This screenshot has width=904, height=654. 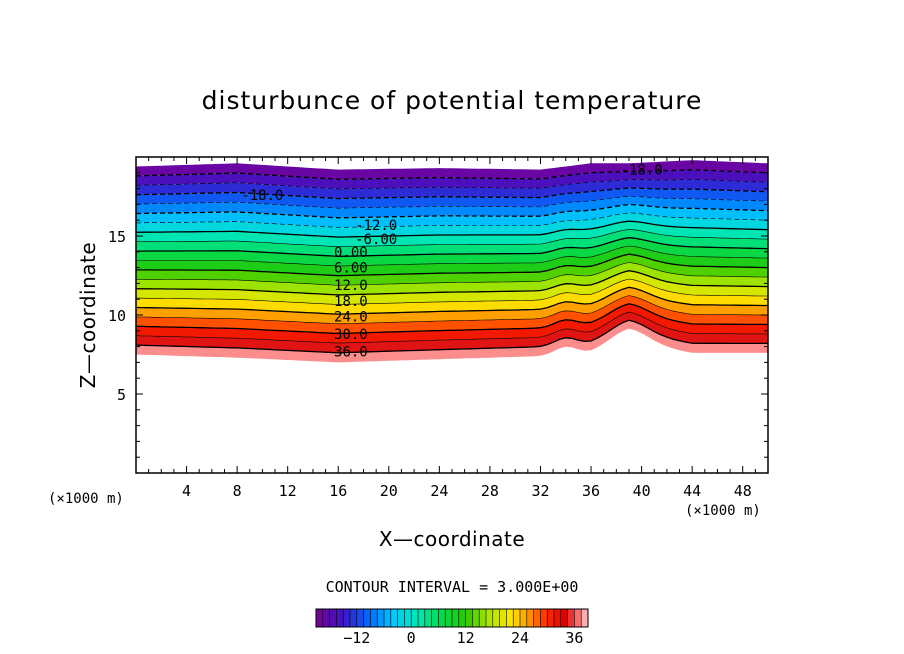 What do you see at coordinates (692, 491) in the screenshot?
I see `x-tick-label: 44` at bounding box center [692, 491].